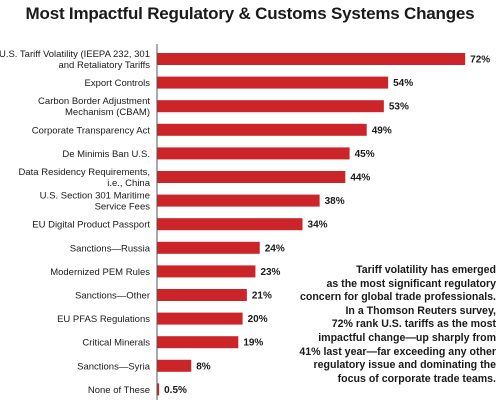 This screenshot has height=400, width=500. What do you see at coordinates (75, 54) in the screenshot?
I see `category-label: U.S. Tariff Volatility (IEEPA 232, 301` at bounding box center [75, 54].